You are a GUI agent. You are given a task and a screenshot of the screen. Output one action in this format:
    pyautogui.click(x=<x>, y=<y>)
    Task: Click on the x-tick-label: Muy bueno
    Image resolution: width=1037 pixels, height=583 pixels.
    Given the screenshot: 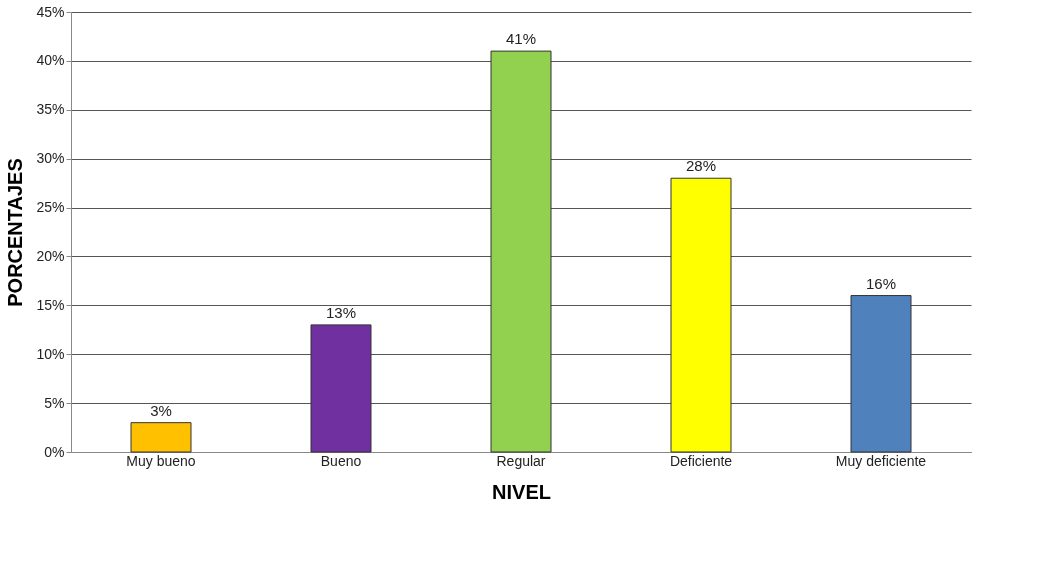 What is the action you would take?
    pyautogui.click(x=161, y=460)
    